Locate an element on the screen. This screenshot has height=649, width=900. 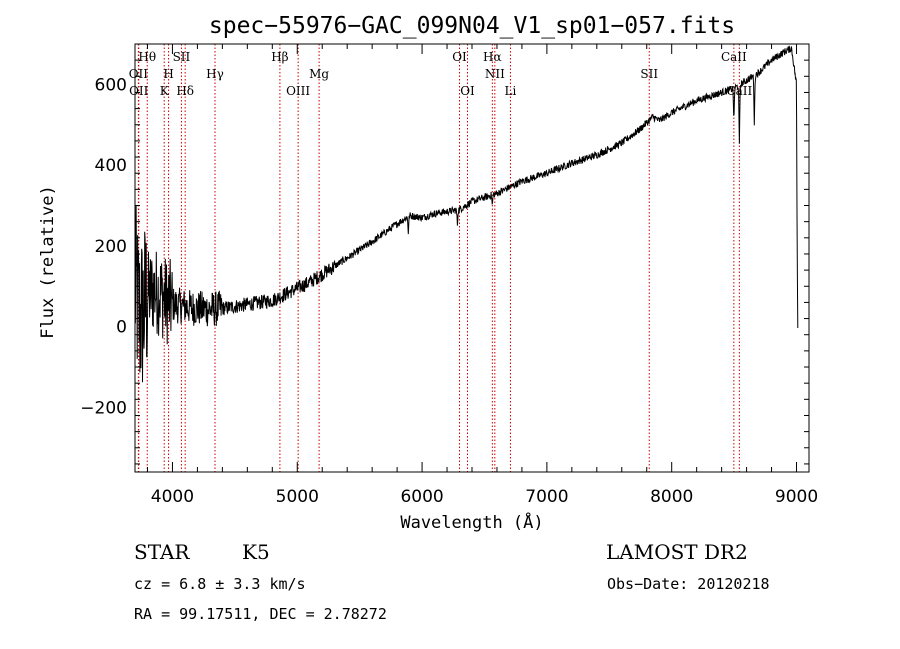
redshift-text: cz = 6.8 ± 3.3 km/s is located at coordinates (220, 584).